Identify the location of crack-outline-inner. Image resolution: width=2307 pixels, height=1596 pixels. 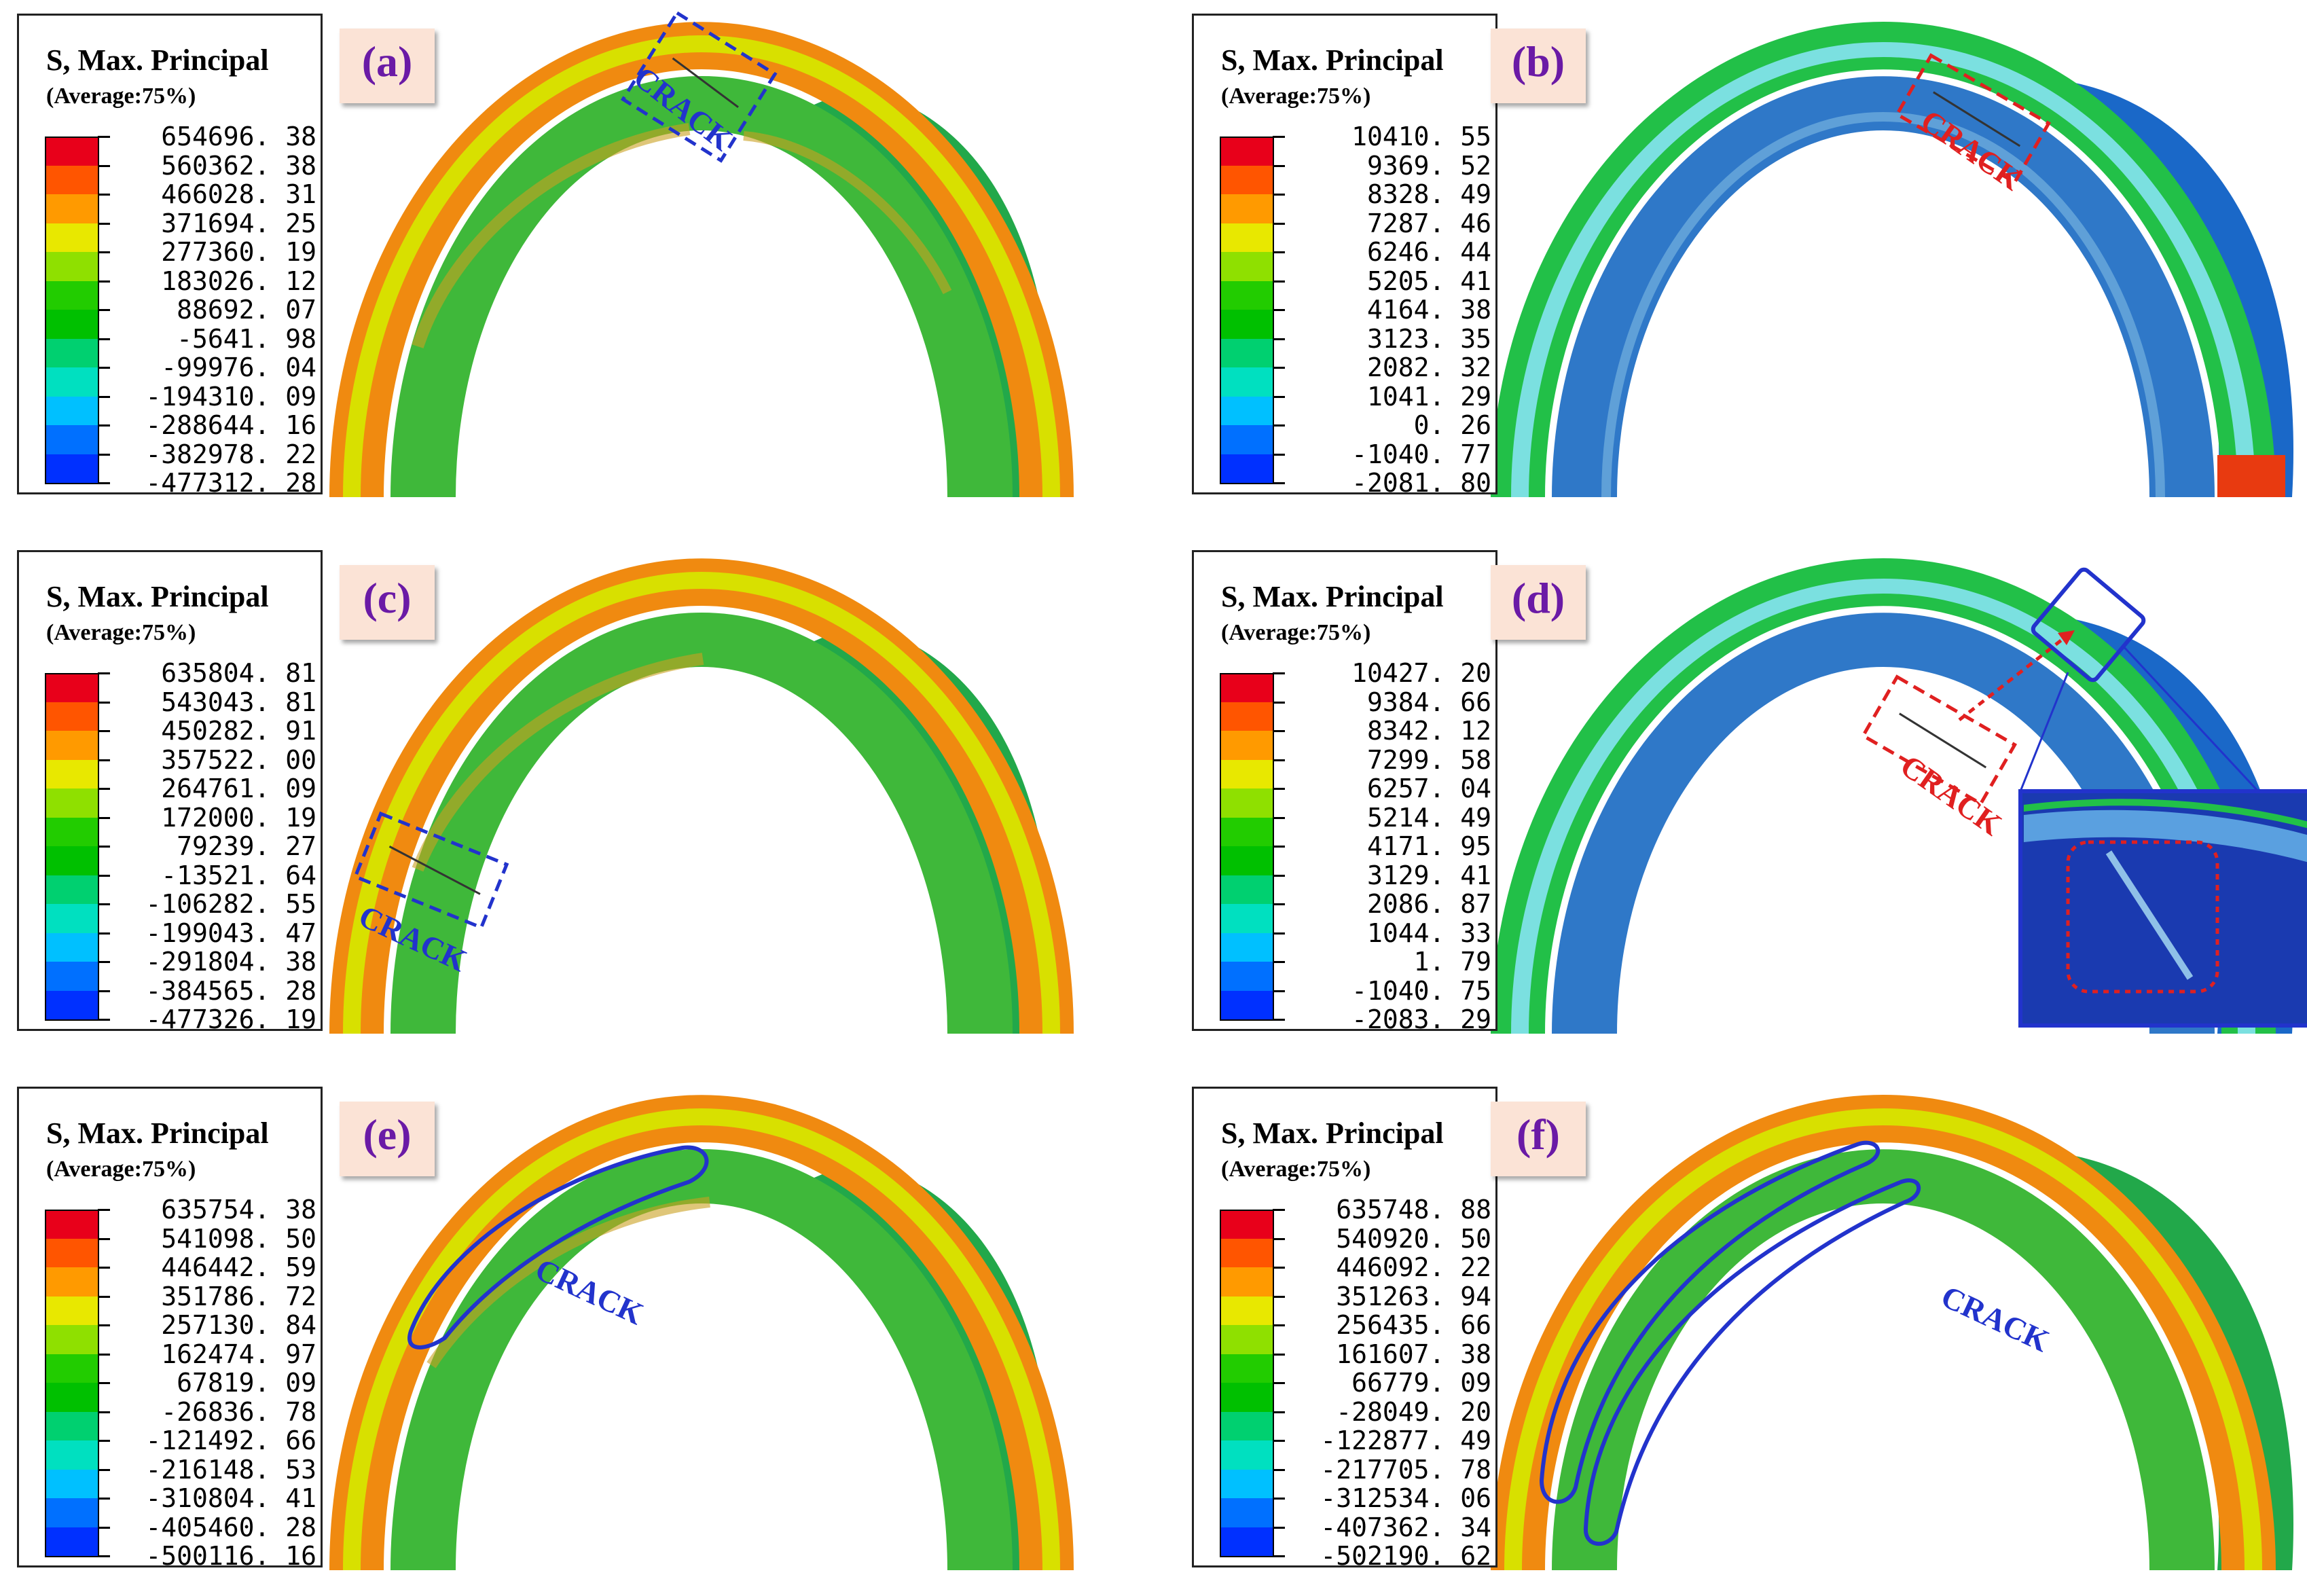
(1752, 1362).